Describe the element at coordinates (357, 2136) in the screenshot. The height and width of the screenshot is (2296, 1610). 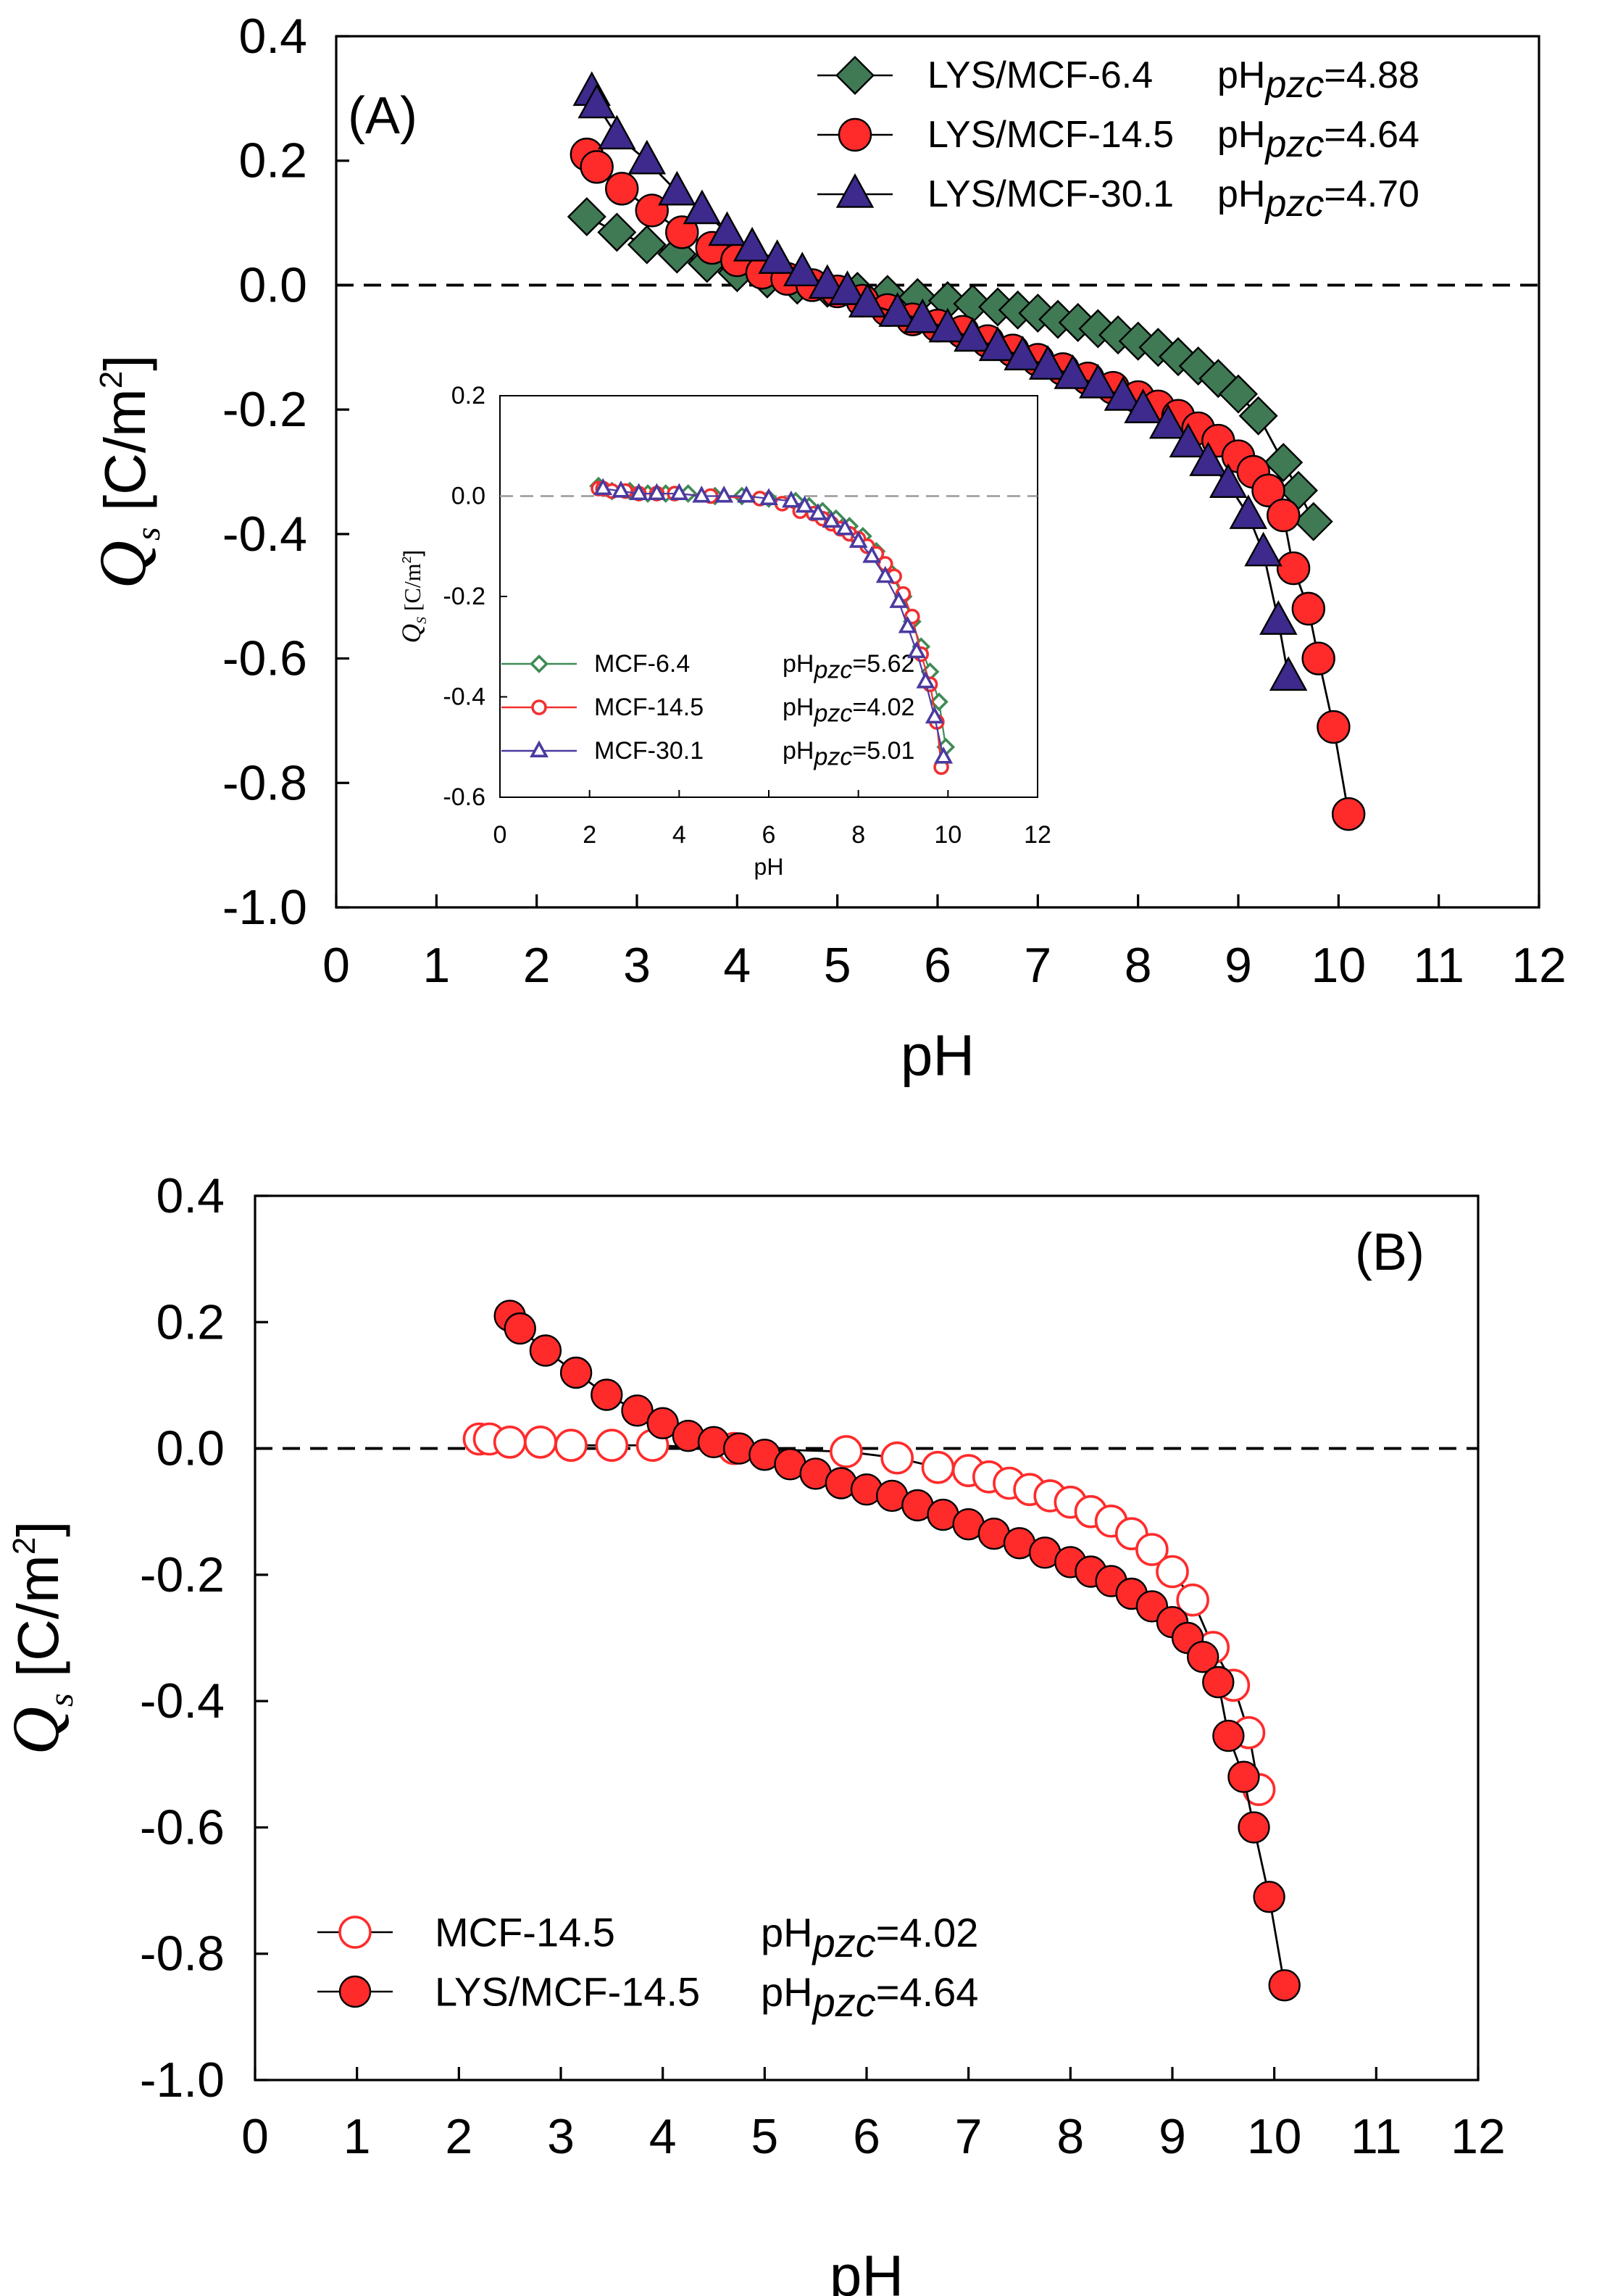
I see `x-tick-label: 1` at that location.